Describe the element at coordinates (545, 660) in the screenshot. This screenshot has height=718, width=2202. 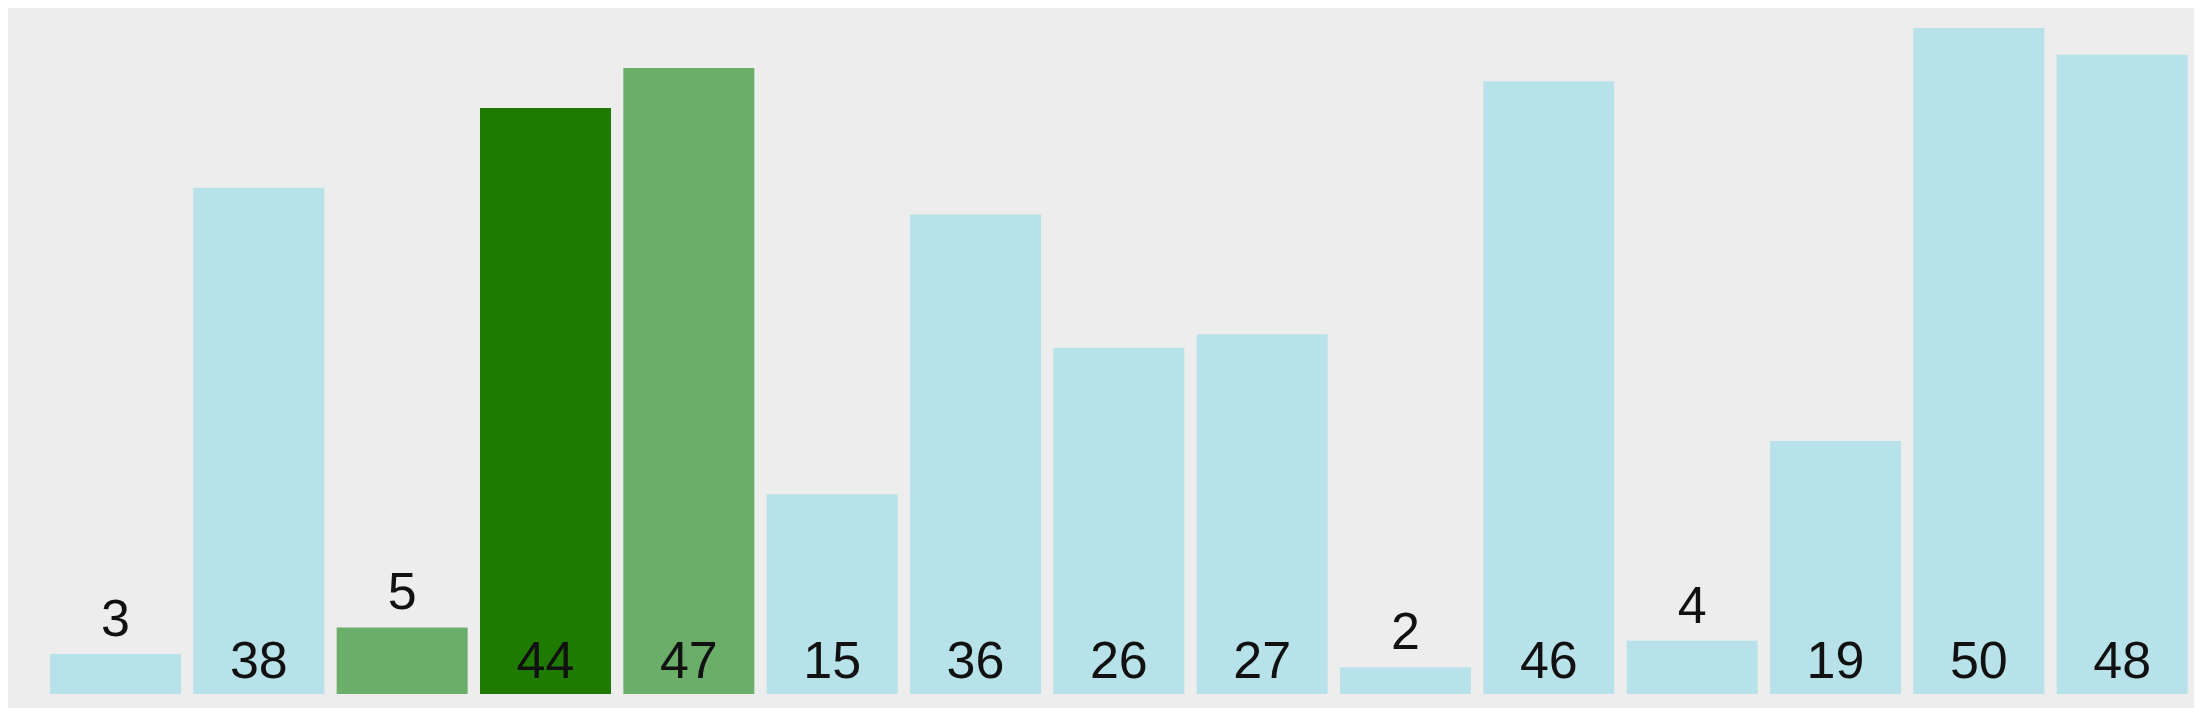
I see `data-label: 44` at that location.